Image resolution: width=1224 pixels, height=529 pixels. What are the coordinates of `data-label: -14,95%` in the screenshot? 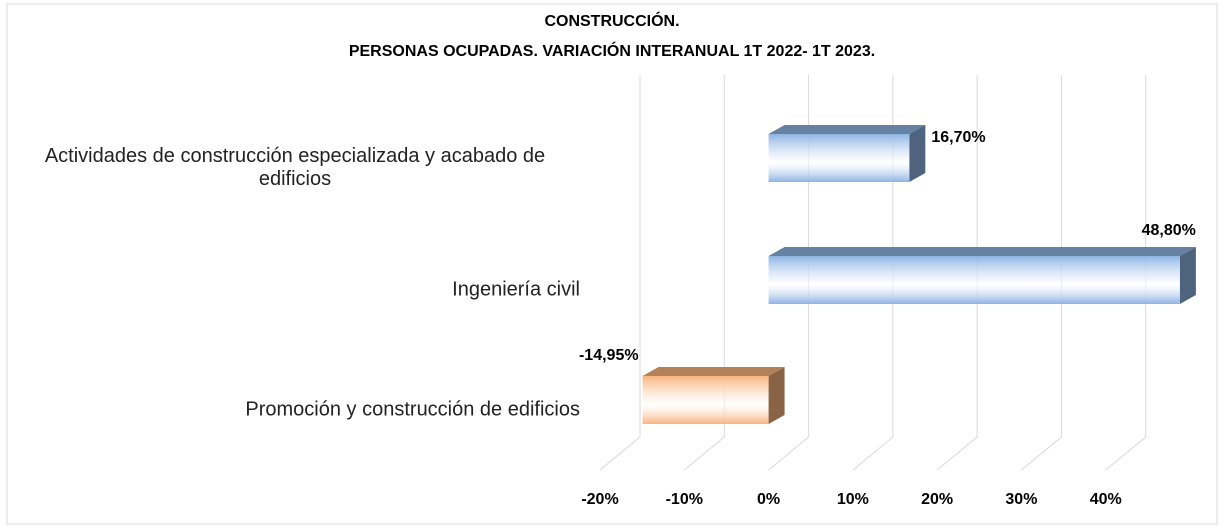 It's located at (609, 355).